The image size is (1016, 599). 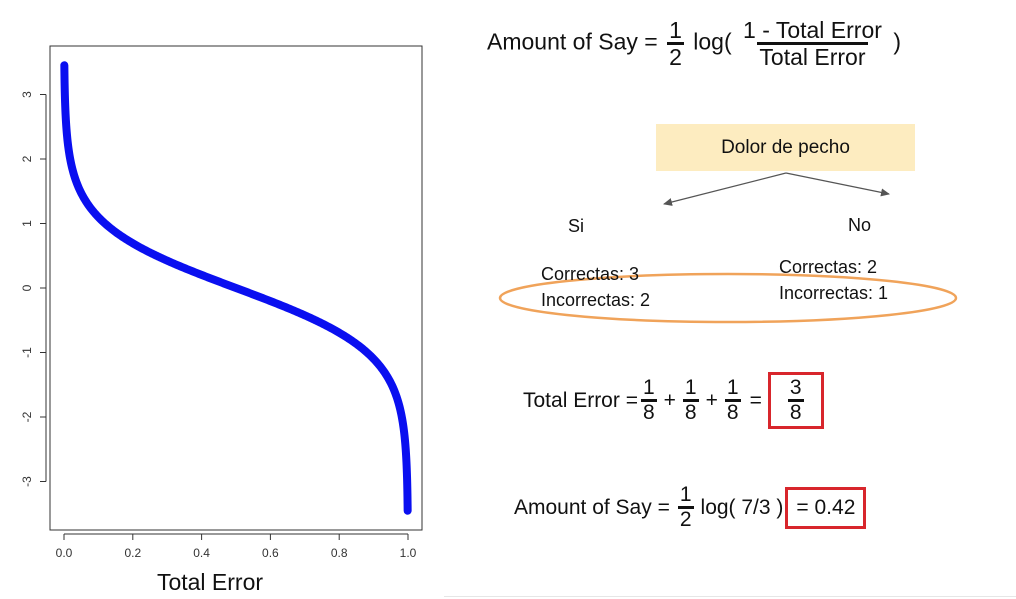 What do you see at coordinates (201, 553) in the screenshot?
I see `x-tick-label: 0.4` at bounding box center [201, 553].